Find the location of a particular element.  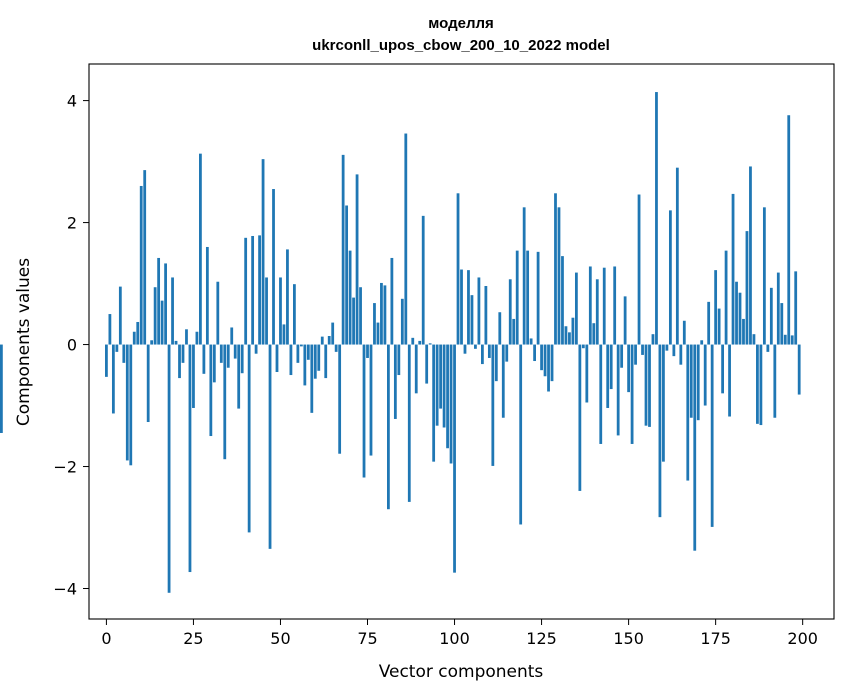

x-tick-label: 0 is located at coordinates (106, 638).